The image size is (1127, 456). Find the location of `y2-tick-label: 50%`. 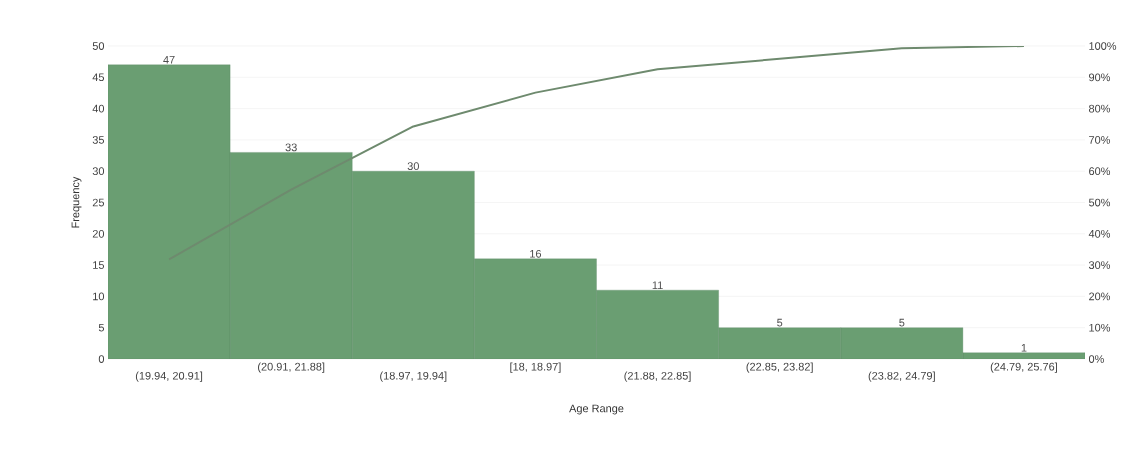

y2-tick-label: 50% is located at coordinates (1099, 202).